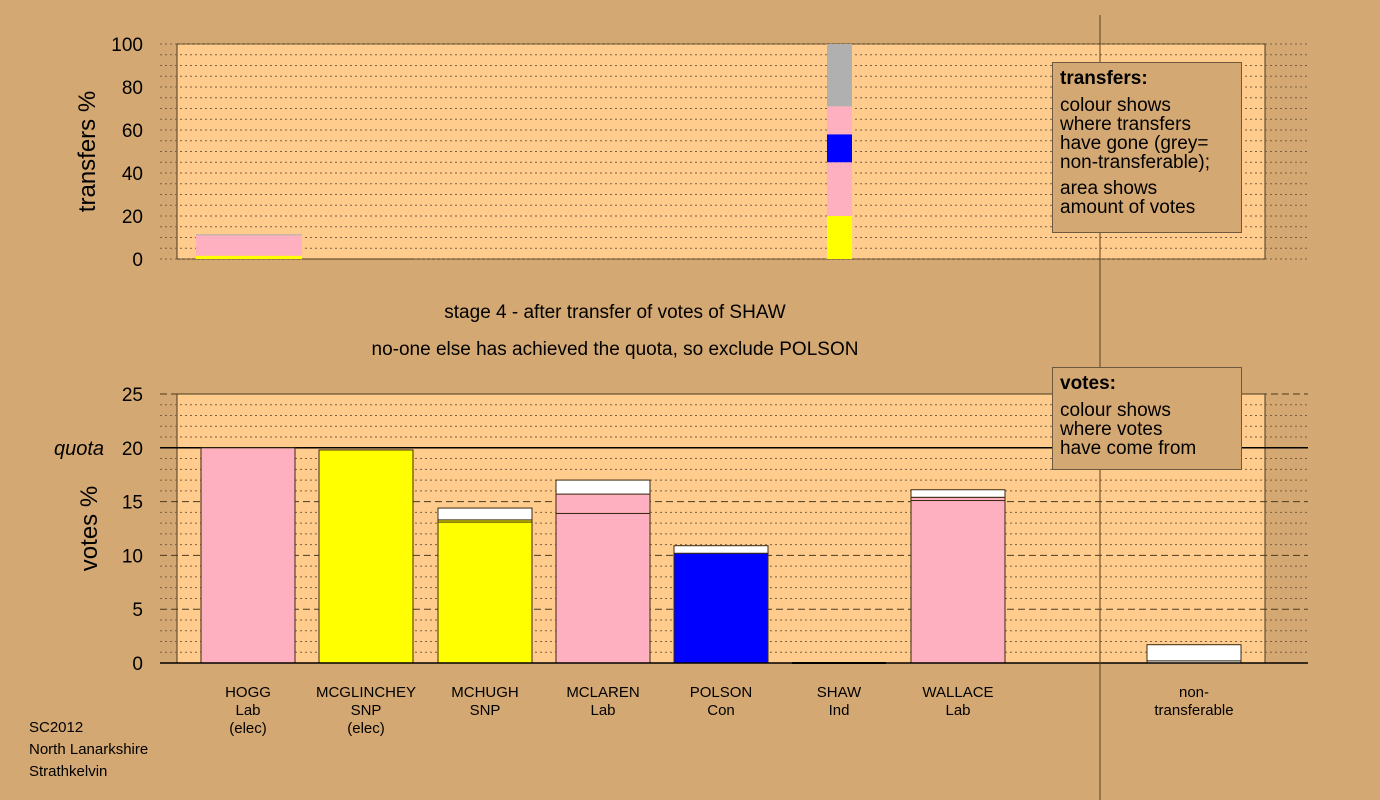  I want to click on legend-votes-title: votes:, so click(1088, 383).